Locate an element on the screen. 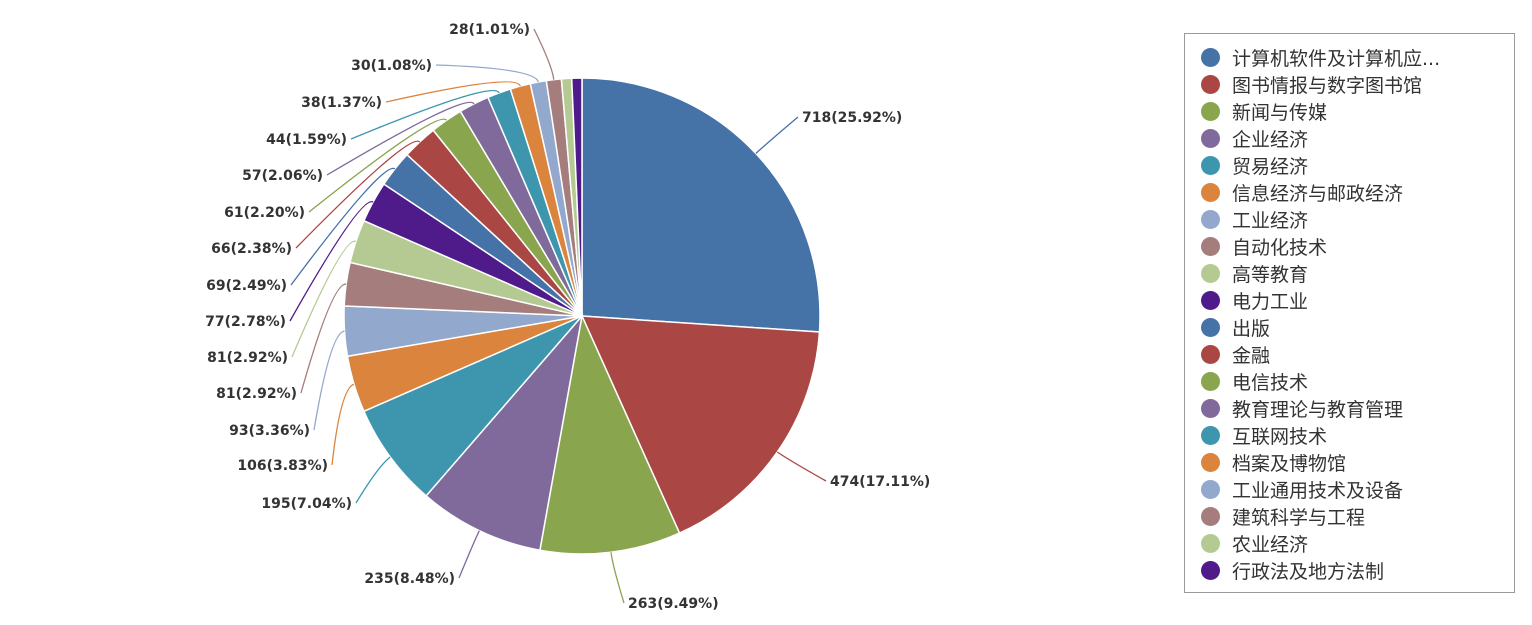 This screenshot has height=625, width=1532. legend-item: 图书情报与数字图书馆 is located at coordinates (1311, 84).